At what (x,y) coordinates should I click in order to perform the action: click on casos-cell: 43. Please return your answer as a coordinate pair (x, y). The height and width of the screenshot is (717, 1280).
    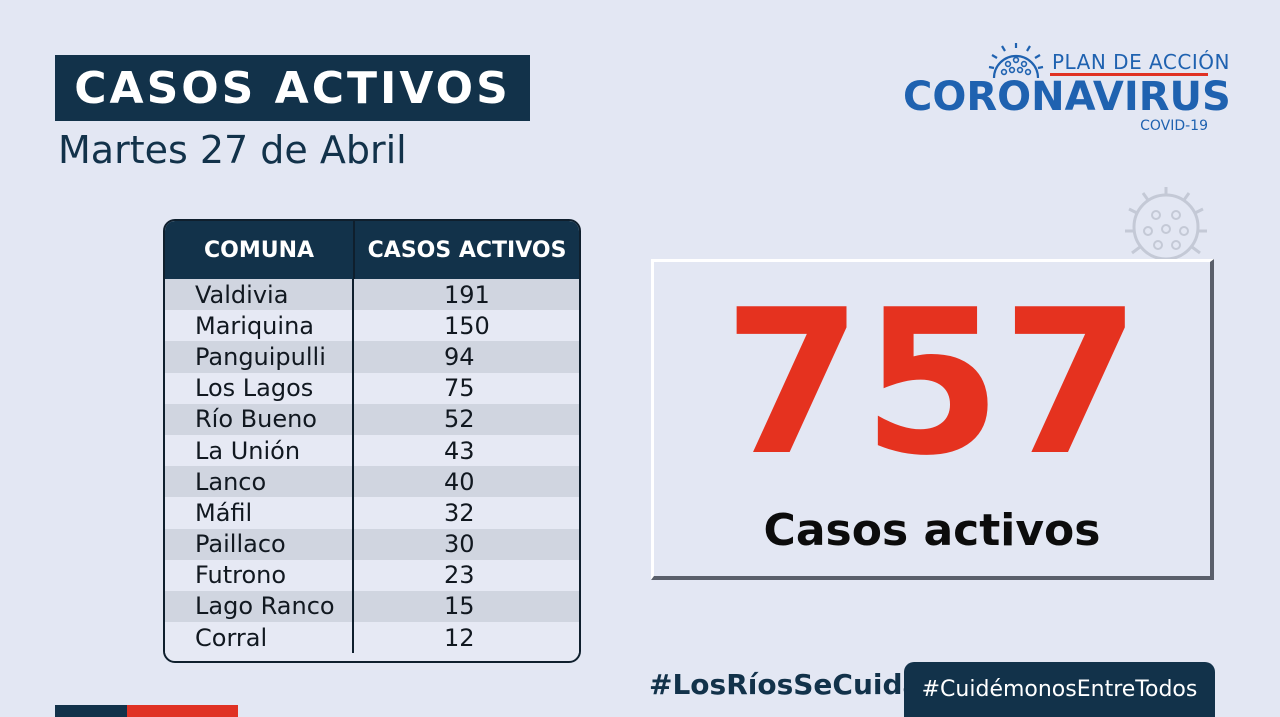
    Looking at the image, I should click on (459, 450).